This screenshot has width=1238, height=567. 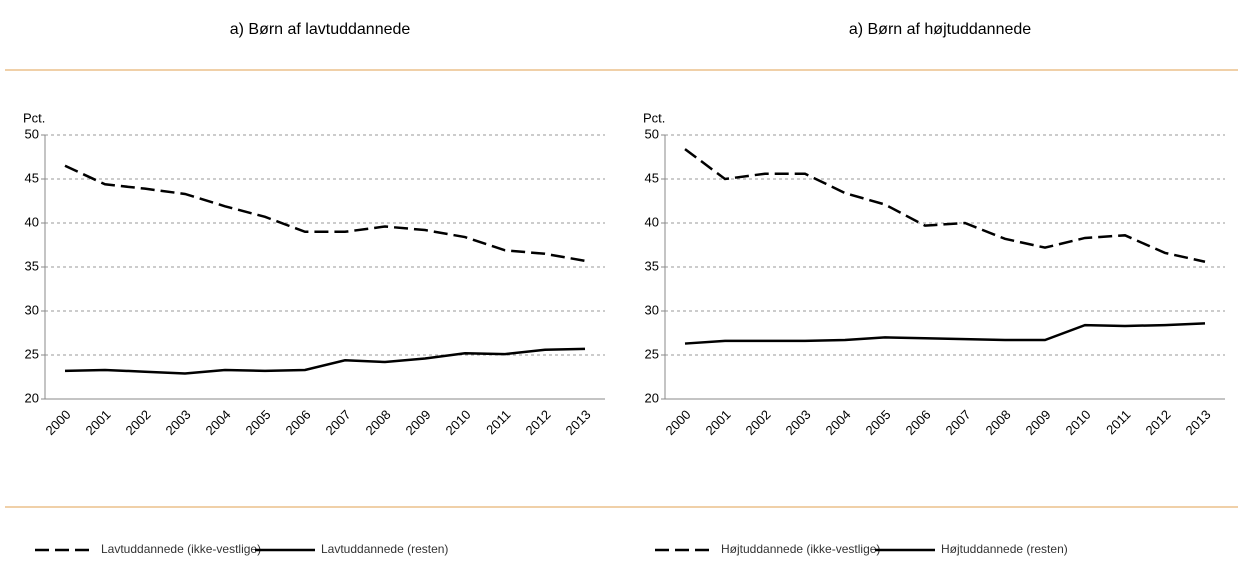 What do you see at coordinates (800, 549) in the screenshot?
I see `legend-label: Højtuddannede (ikke-vestlige)` at bounding box center [800, 549].